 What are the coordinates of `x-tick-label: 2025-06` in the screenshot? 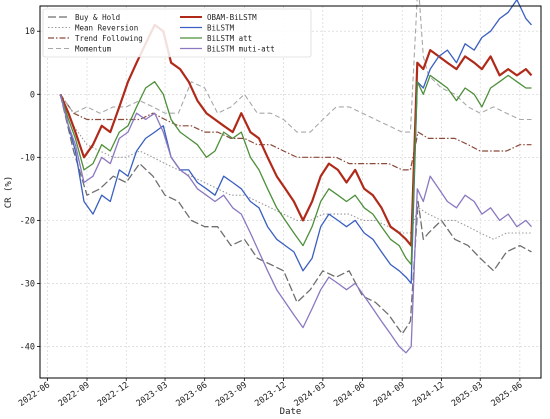 It's located at (507, 394).